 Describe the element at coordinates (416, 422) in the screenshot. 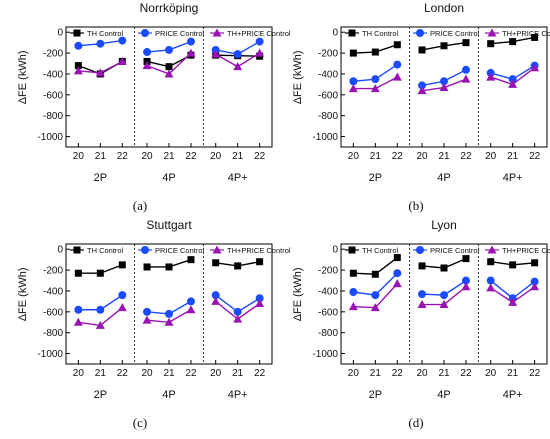

I see `panel-caption-d: (d)` at that location.